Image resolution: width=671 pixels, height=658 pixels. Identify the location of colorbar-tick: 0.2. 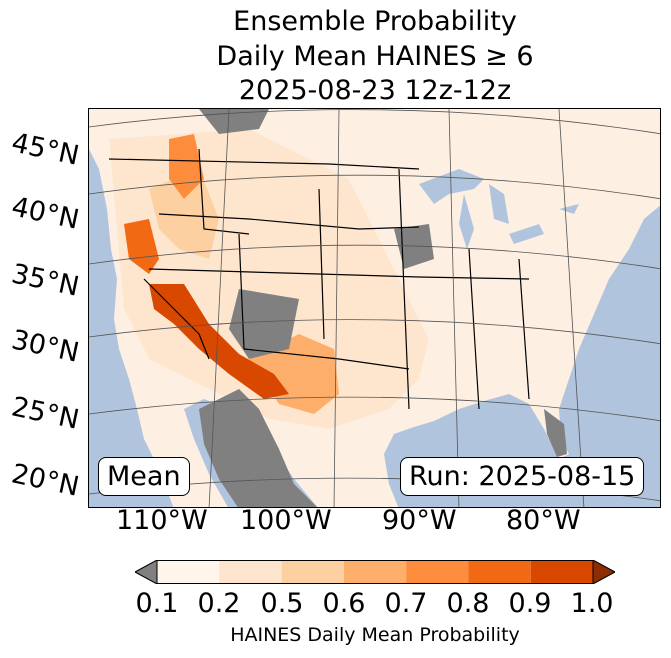
(219, 603).